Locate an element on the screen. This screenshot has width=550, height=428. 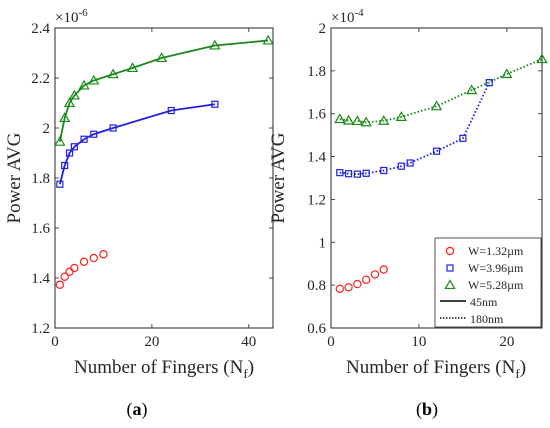
panel-b-legend: W=1.32µm W=3.96µm W=5.28µm 45nm 180nm is located at coordinates (488, 282).